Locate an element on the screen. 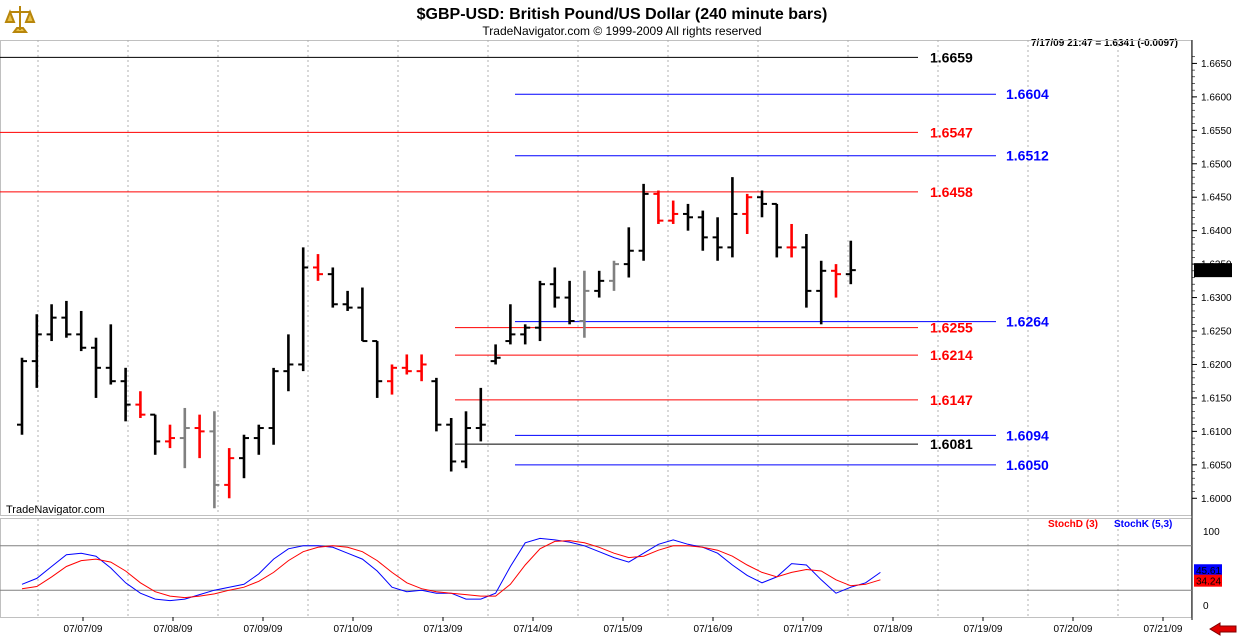  level-label: 1.6147 is located at coordinates (951, 400).